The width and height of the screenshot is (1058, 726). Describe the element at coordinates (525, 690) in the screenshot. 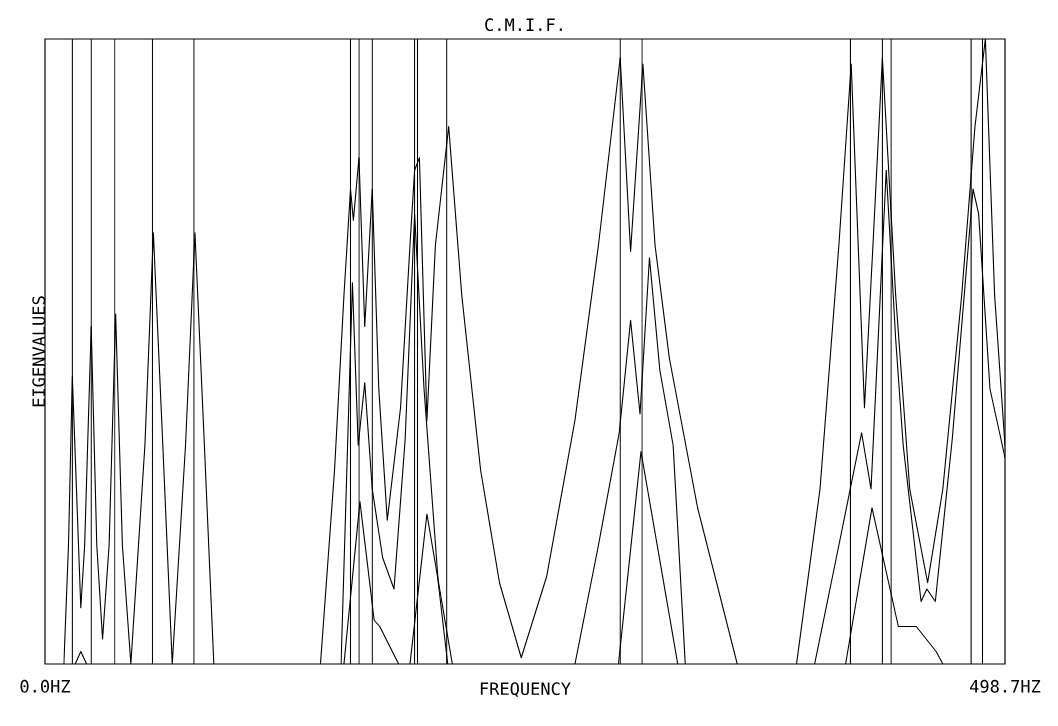

I see `x-axis-title: FREQUENCY` at that location.